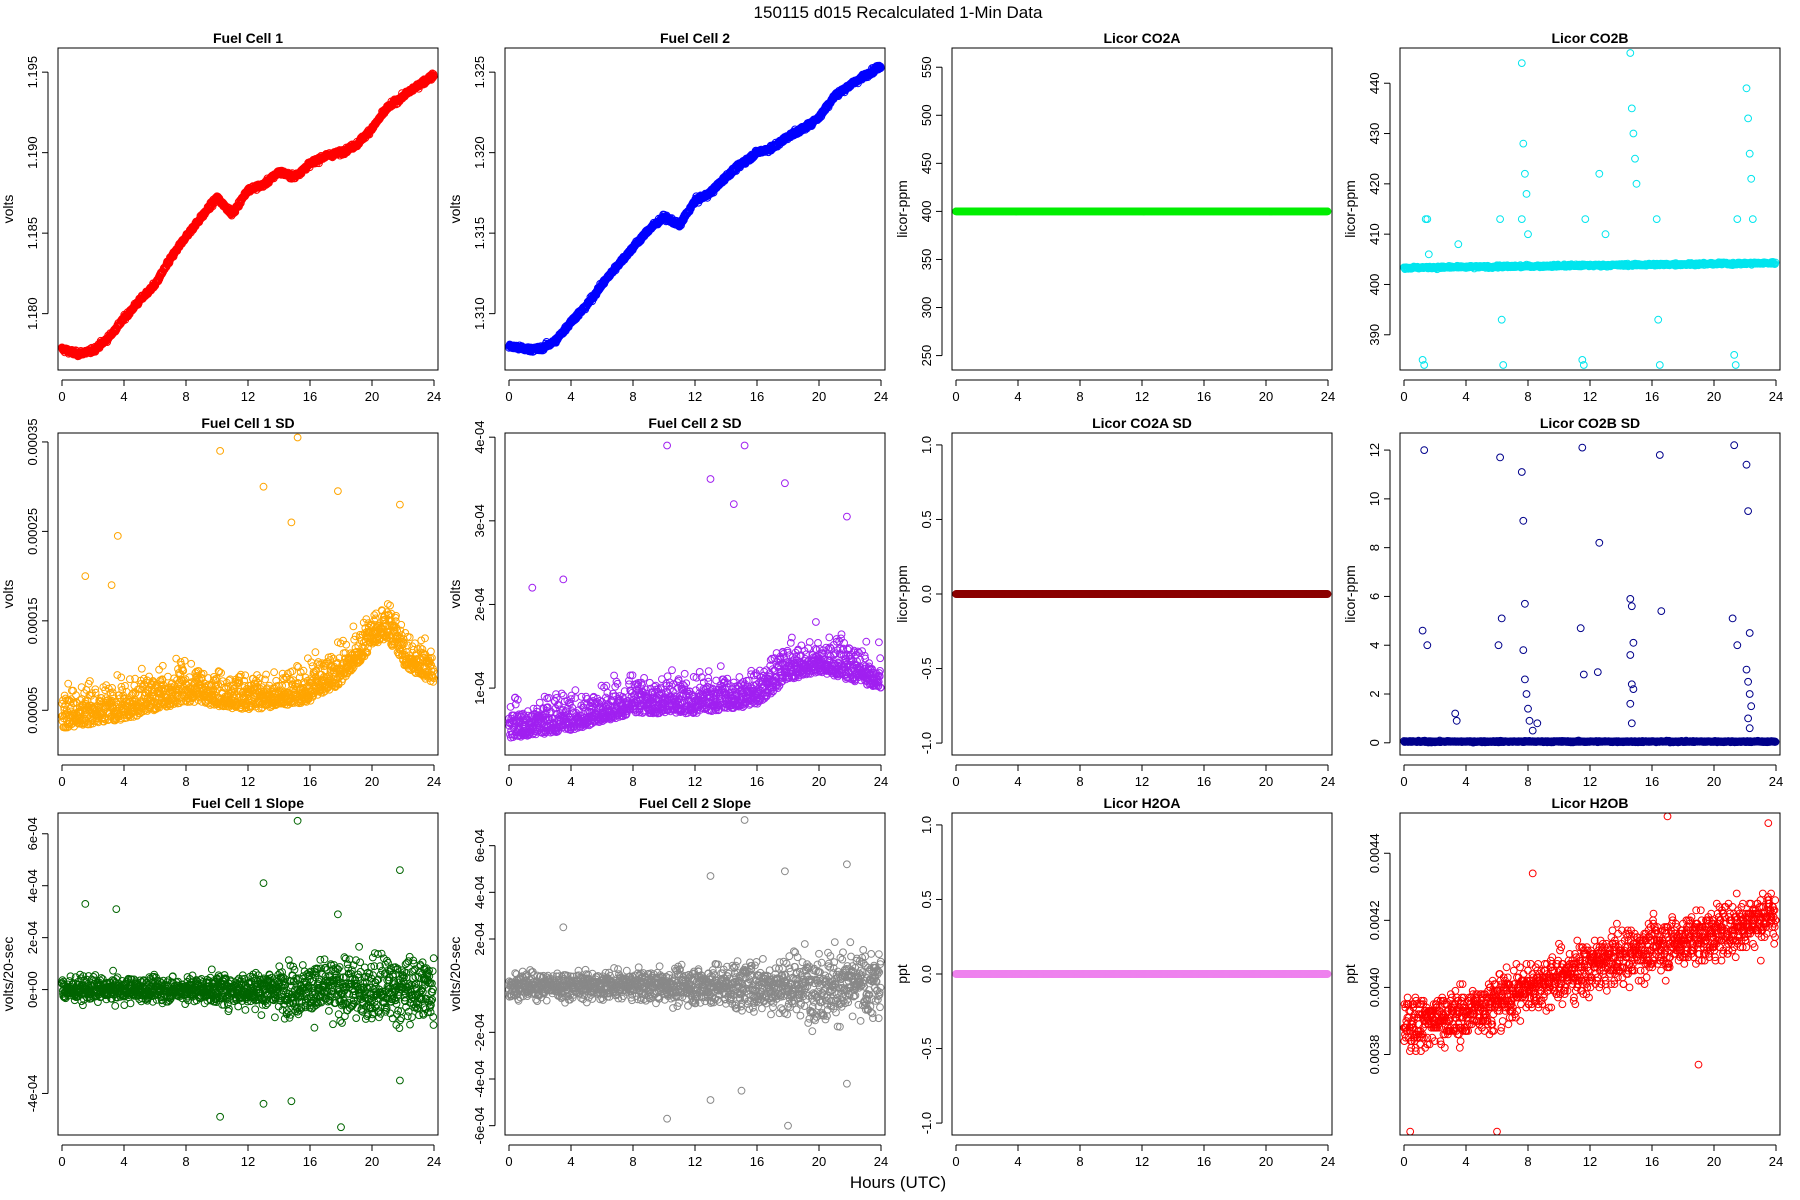  I want to click on y-tick-label: 410, so click(1374, 234).